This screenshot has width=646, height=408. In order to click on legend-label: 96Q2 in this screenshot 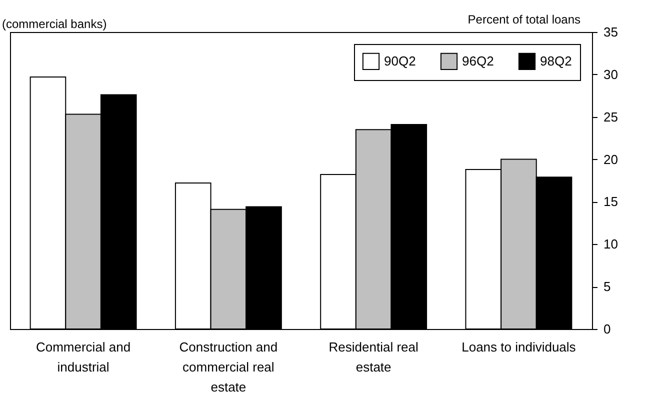, I will do `click(478, 60)`.